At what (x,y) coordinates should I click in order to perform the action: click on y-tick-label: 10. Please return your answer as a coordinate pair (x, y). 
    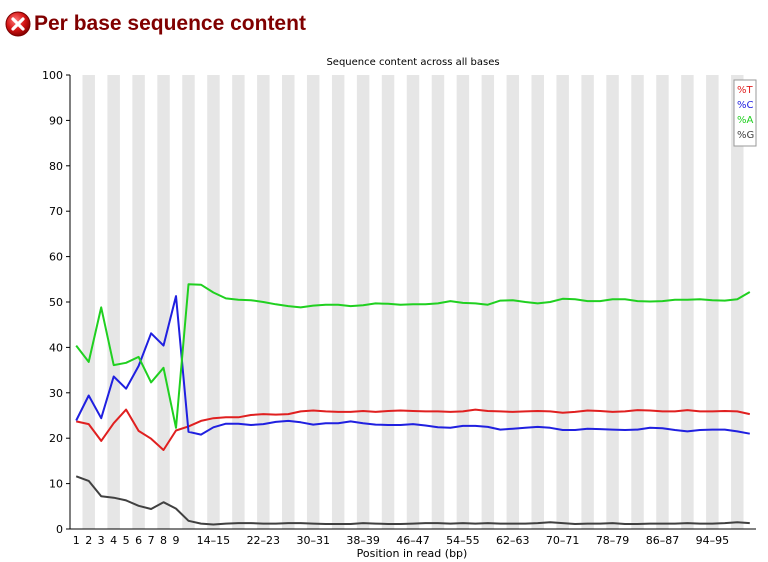
    Looking at the image, I should click on (56, 484).